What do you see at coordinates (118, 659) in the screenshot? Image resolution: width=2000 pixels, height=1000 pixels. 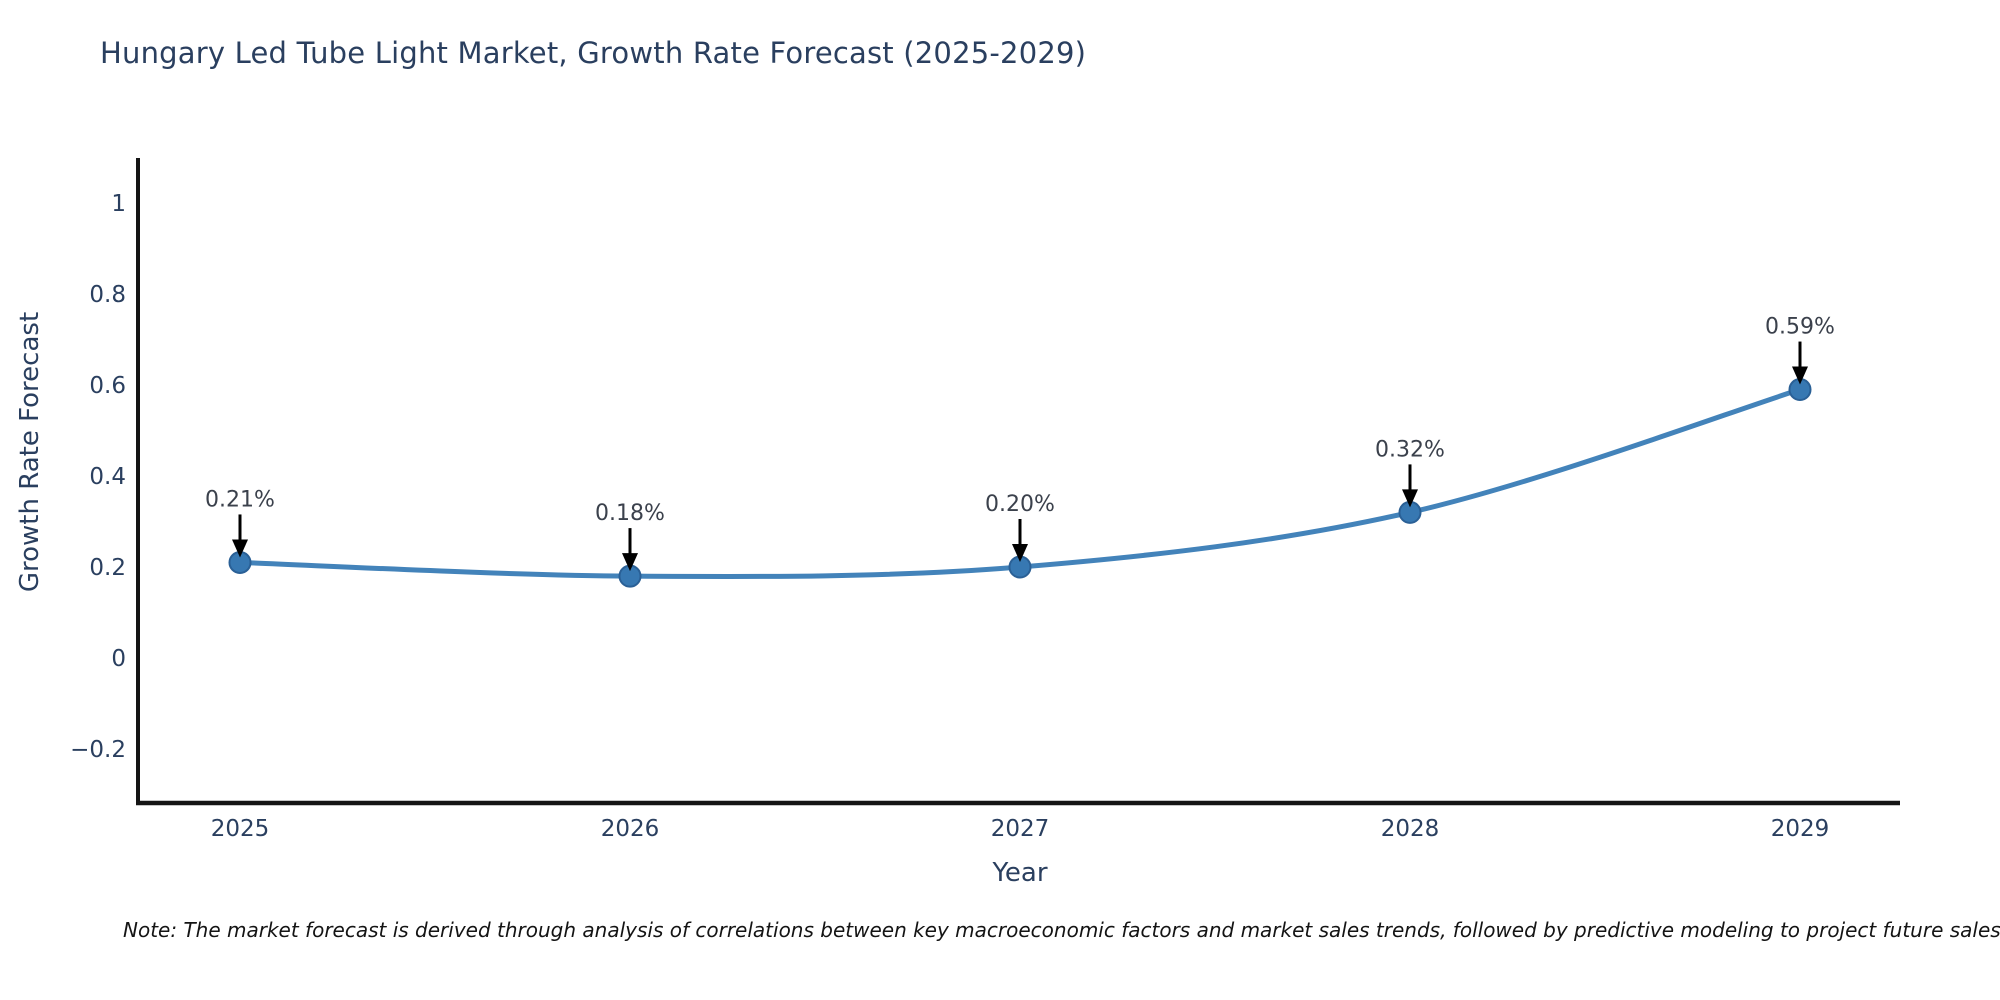 I see `y-tick-label: 0` at bounding box center [118, 659].